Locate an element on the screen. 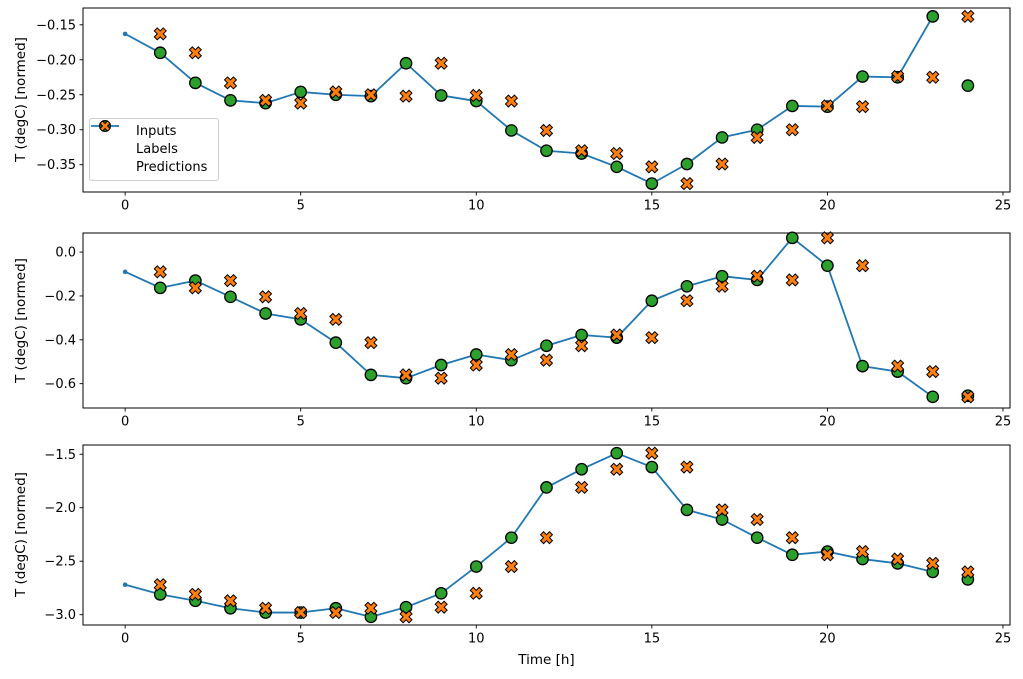  x-axis-label: Time [h] is located at coordinates (546, 660).